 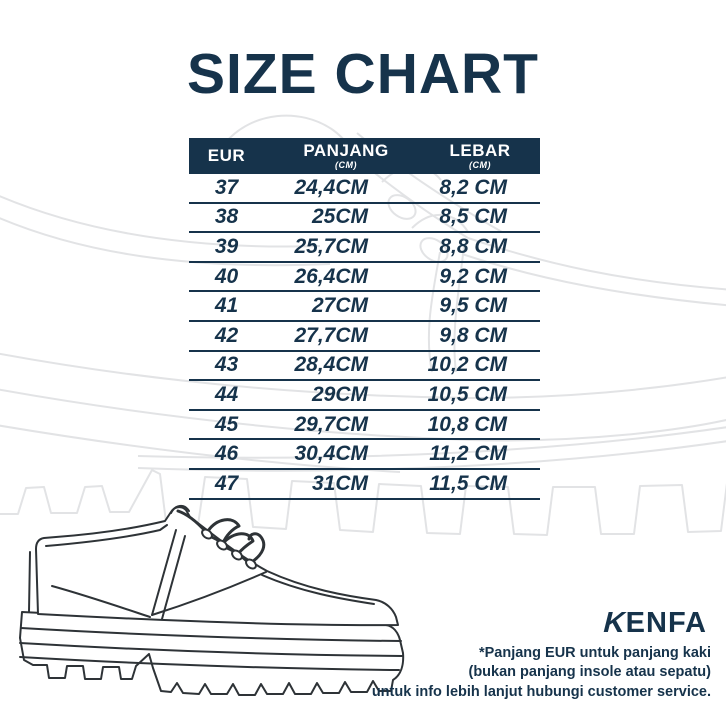 I want to click on table-row: 45 29,7CM 10,8 CM, so click(x=364, y=426).